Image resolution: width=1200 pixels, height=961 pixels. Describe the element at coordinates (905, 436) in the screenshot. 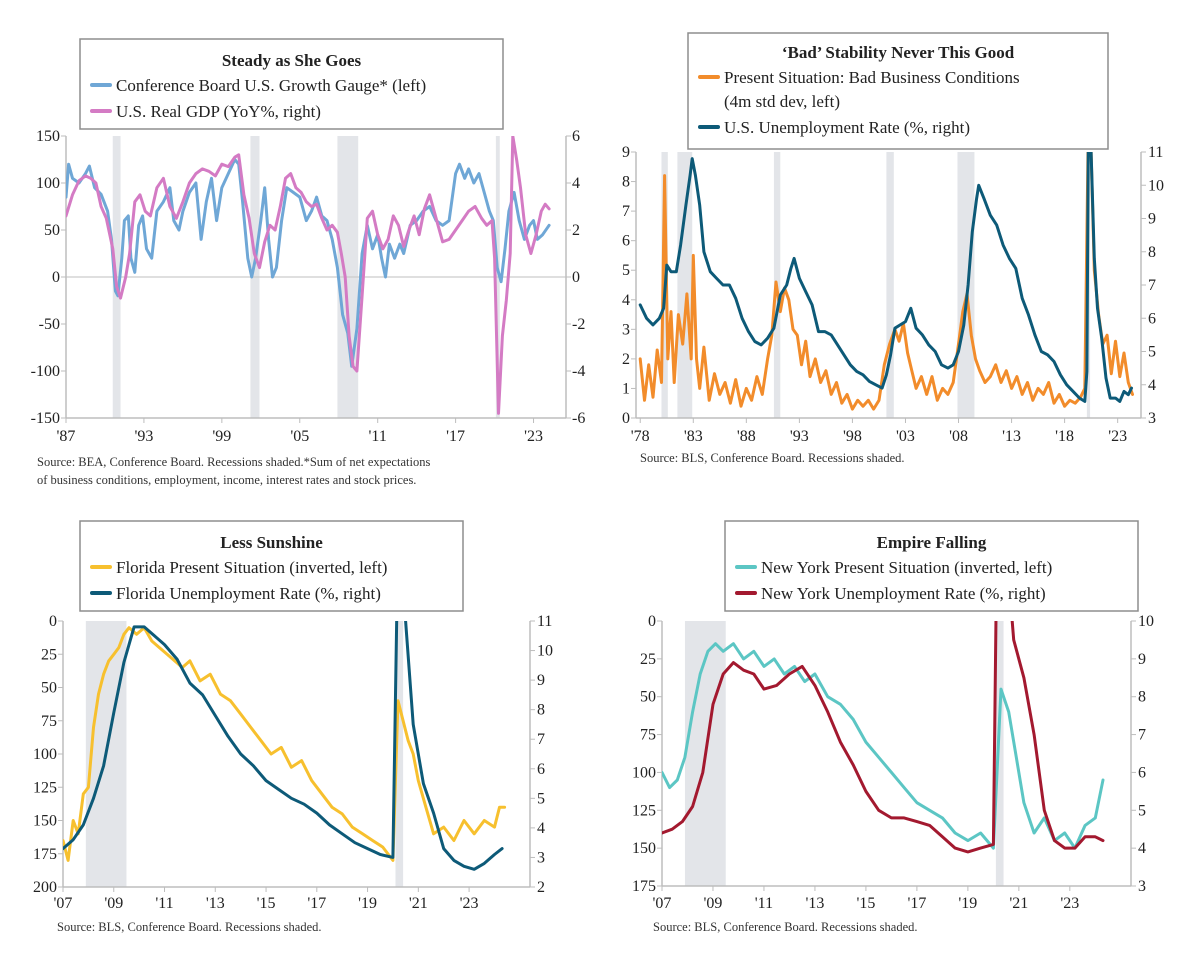

I see `x-tick-label: '03` at that location.